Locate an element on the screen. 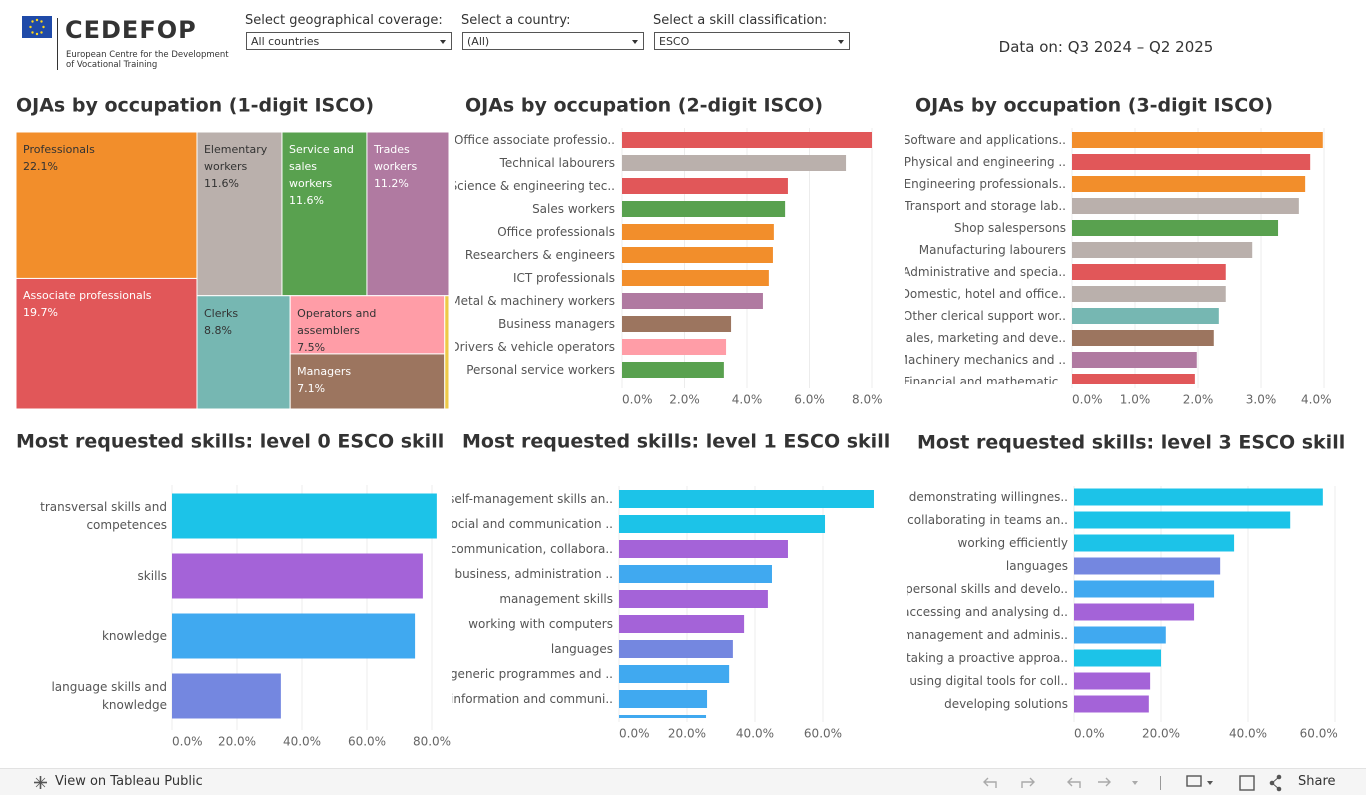 The image size is (1366, 795). x-tick-label: 4.0% is located at coordinates (747, 400).